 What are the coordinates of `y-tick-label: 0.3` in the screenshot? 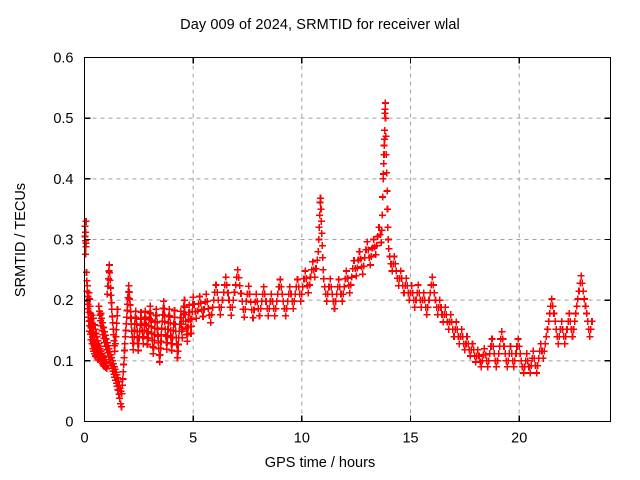 It's located at (63, 241).